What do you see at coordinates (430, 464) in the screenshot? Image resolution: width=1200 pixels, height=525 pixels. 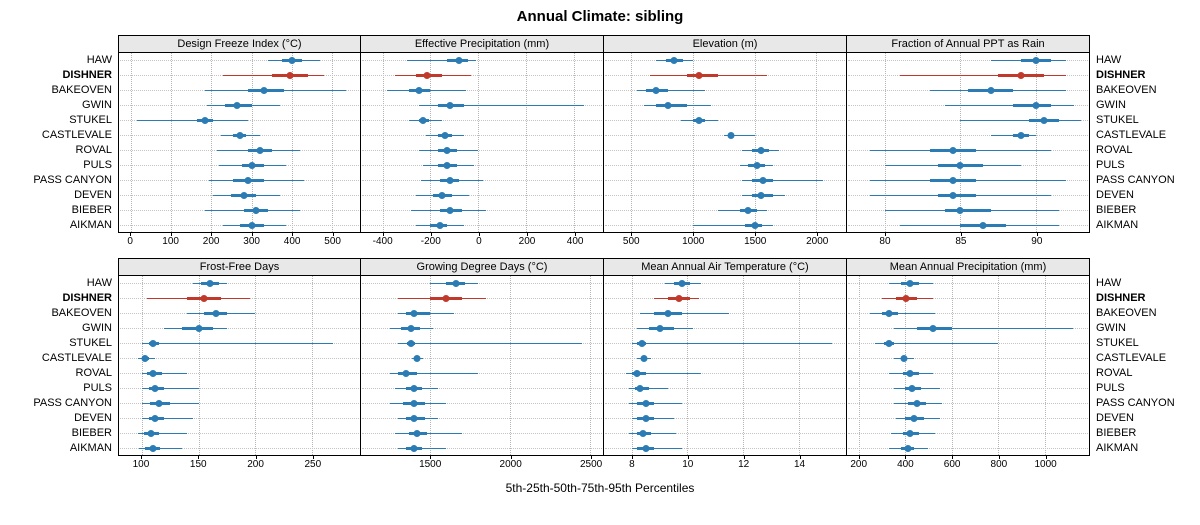 I see `axis-tick-label: 1500` at bounding box center [430, 464].